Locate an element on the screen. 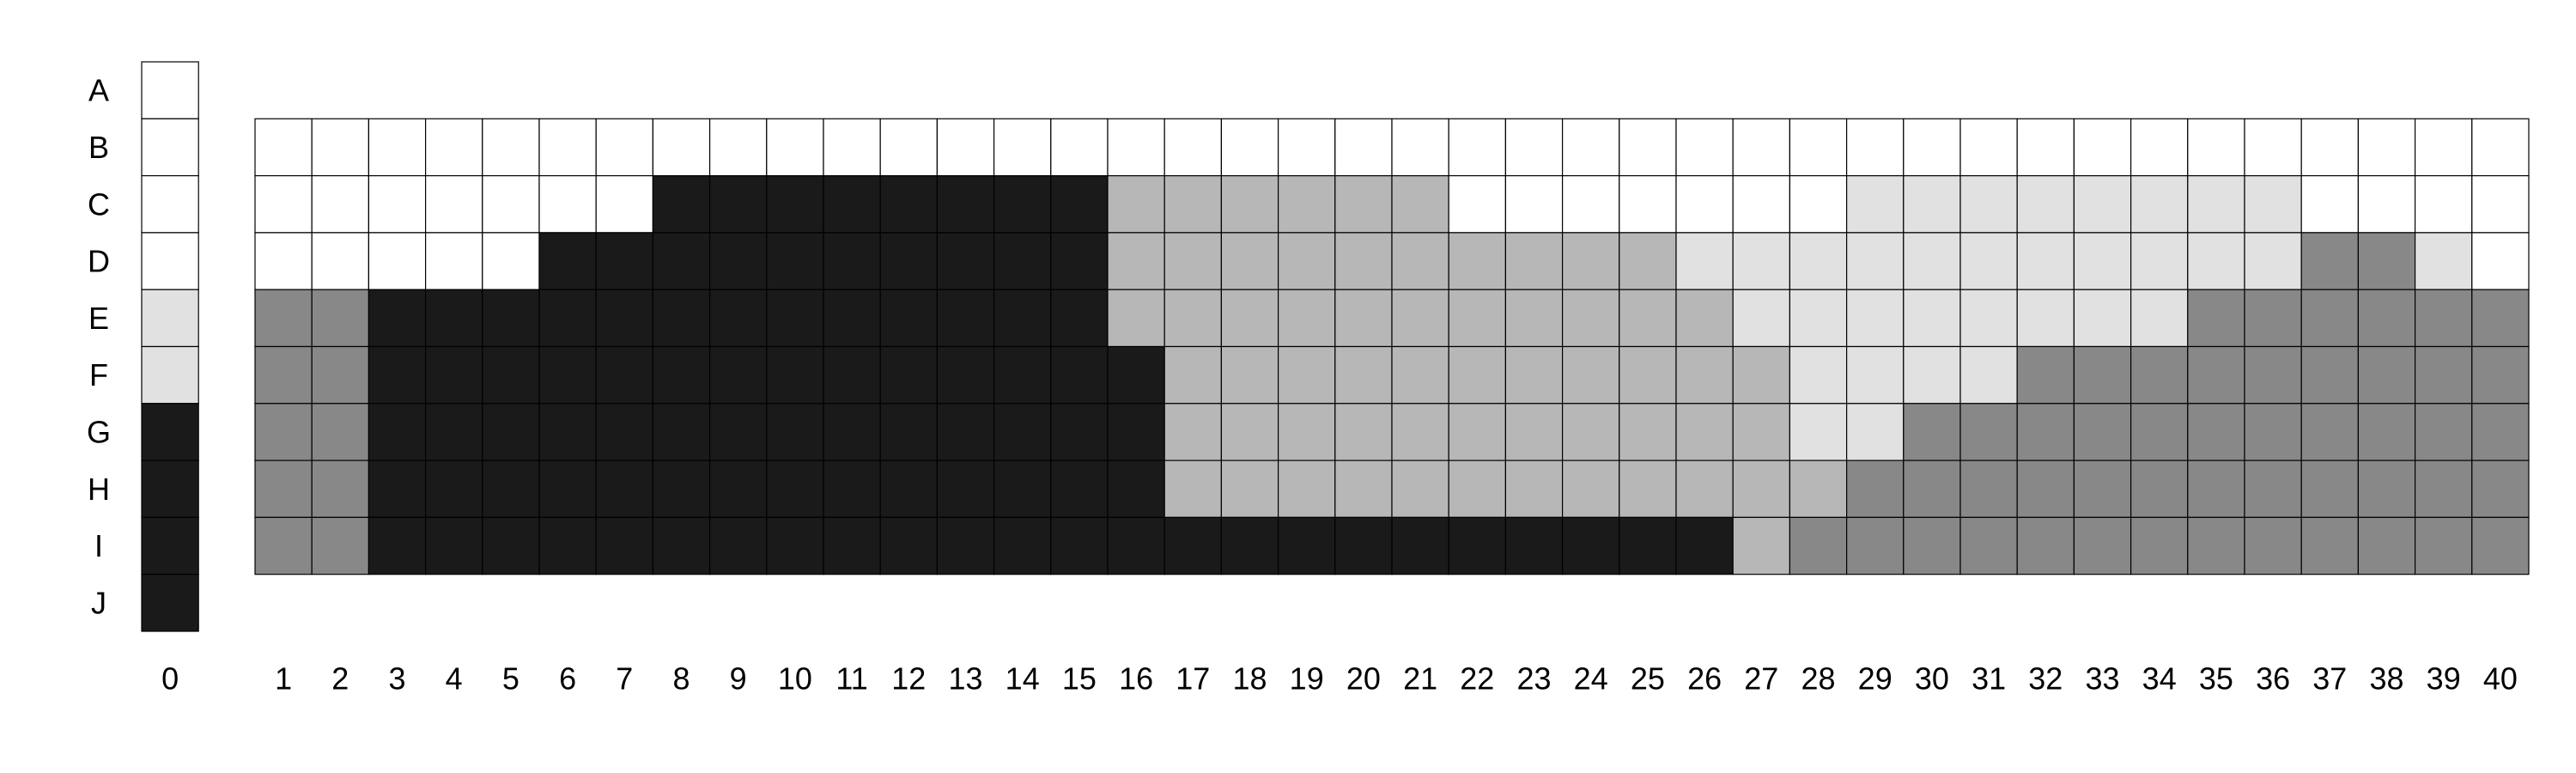 The width and height of the screenshot is (2576, 773). heatmap-cell-2-F is located at coordinates (340, 375).